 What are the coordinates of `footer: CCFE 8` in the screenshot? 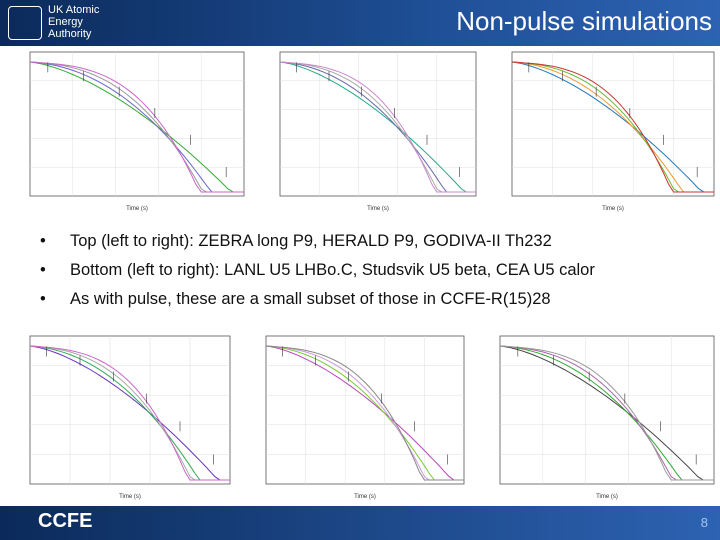 It's located at (360, 523).